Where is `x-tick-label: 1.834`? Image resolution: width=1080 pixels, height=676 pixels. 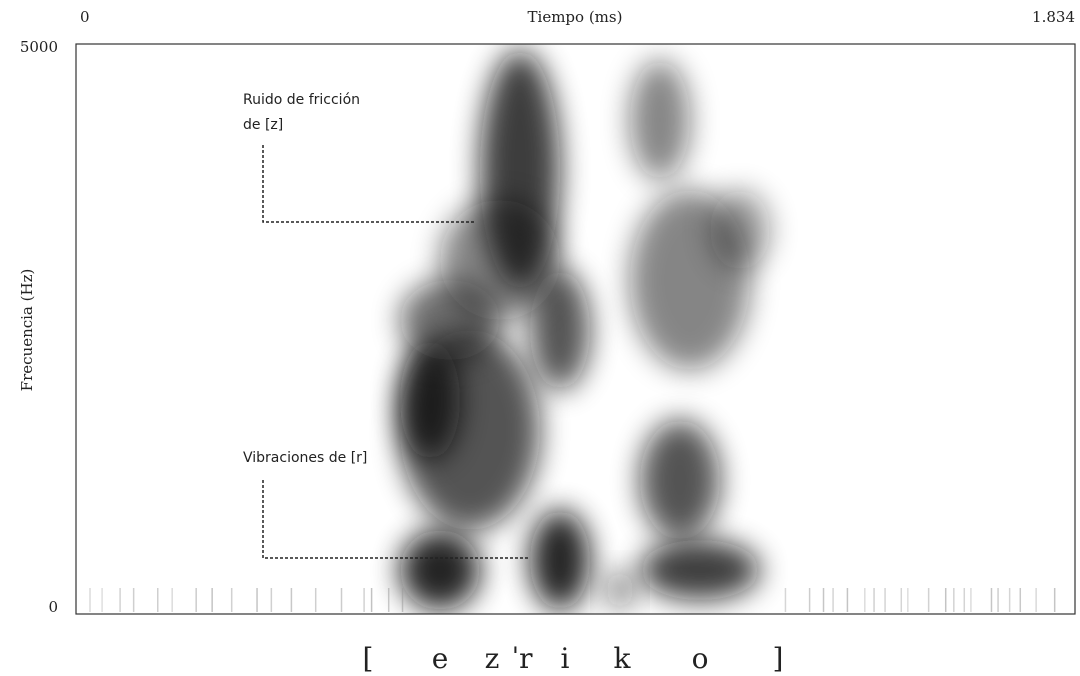
x-tick-label: 1.834 is located at coordinates (1053, 17).